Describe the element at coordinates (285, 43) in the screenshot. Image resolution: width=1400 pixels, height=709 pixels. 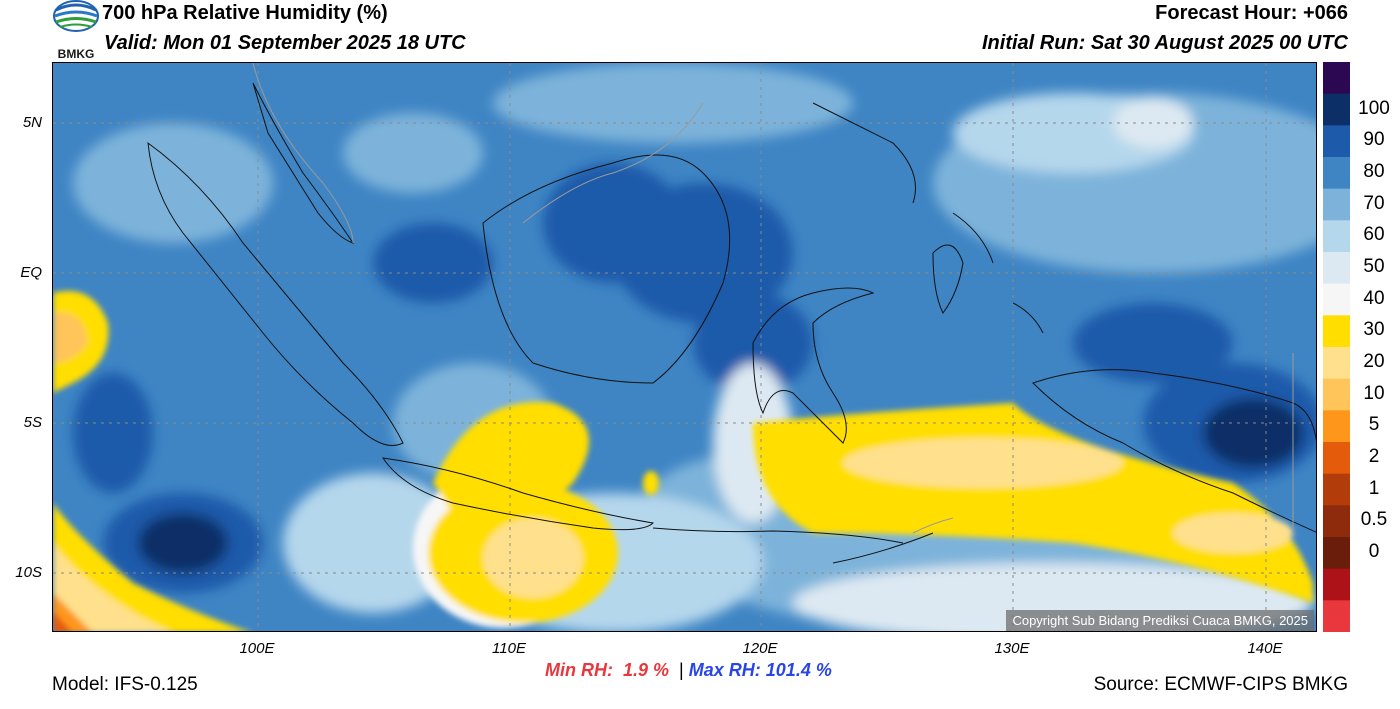
I see `valid-time: Valid: Mon 01 September 2025 18 UTC` at that location.